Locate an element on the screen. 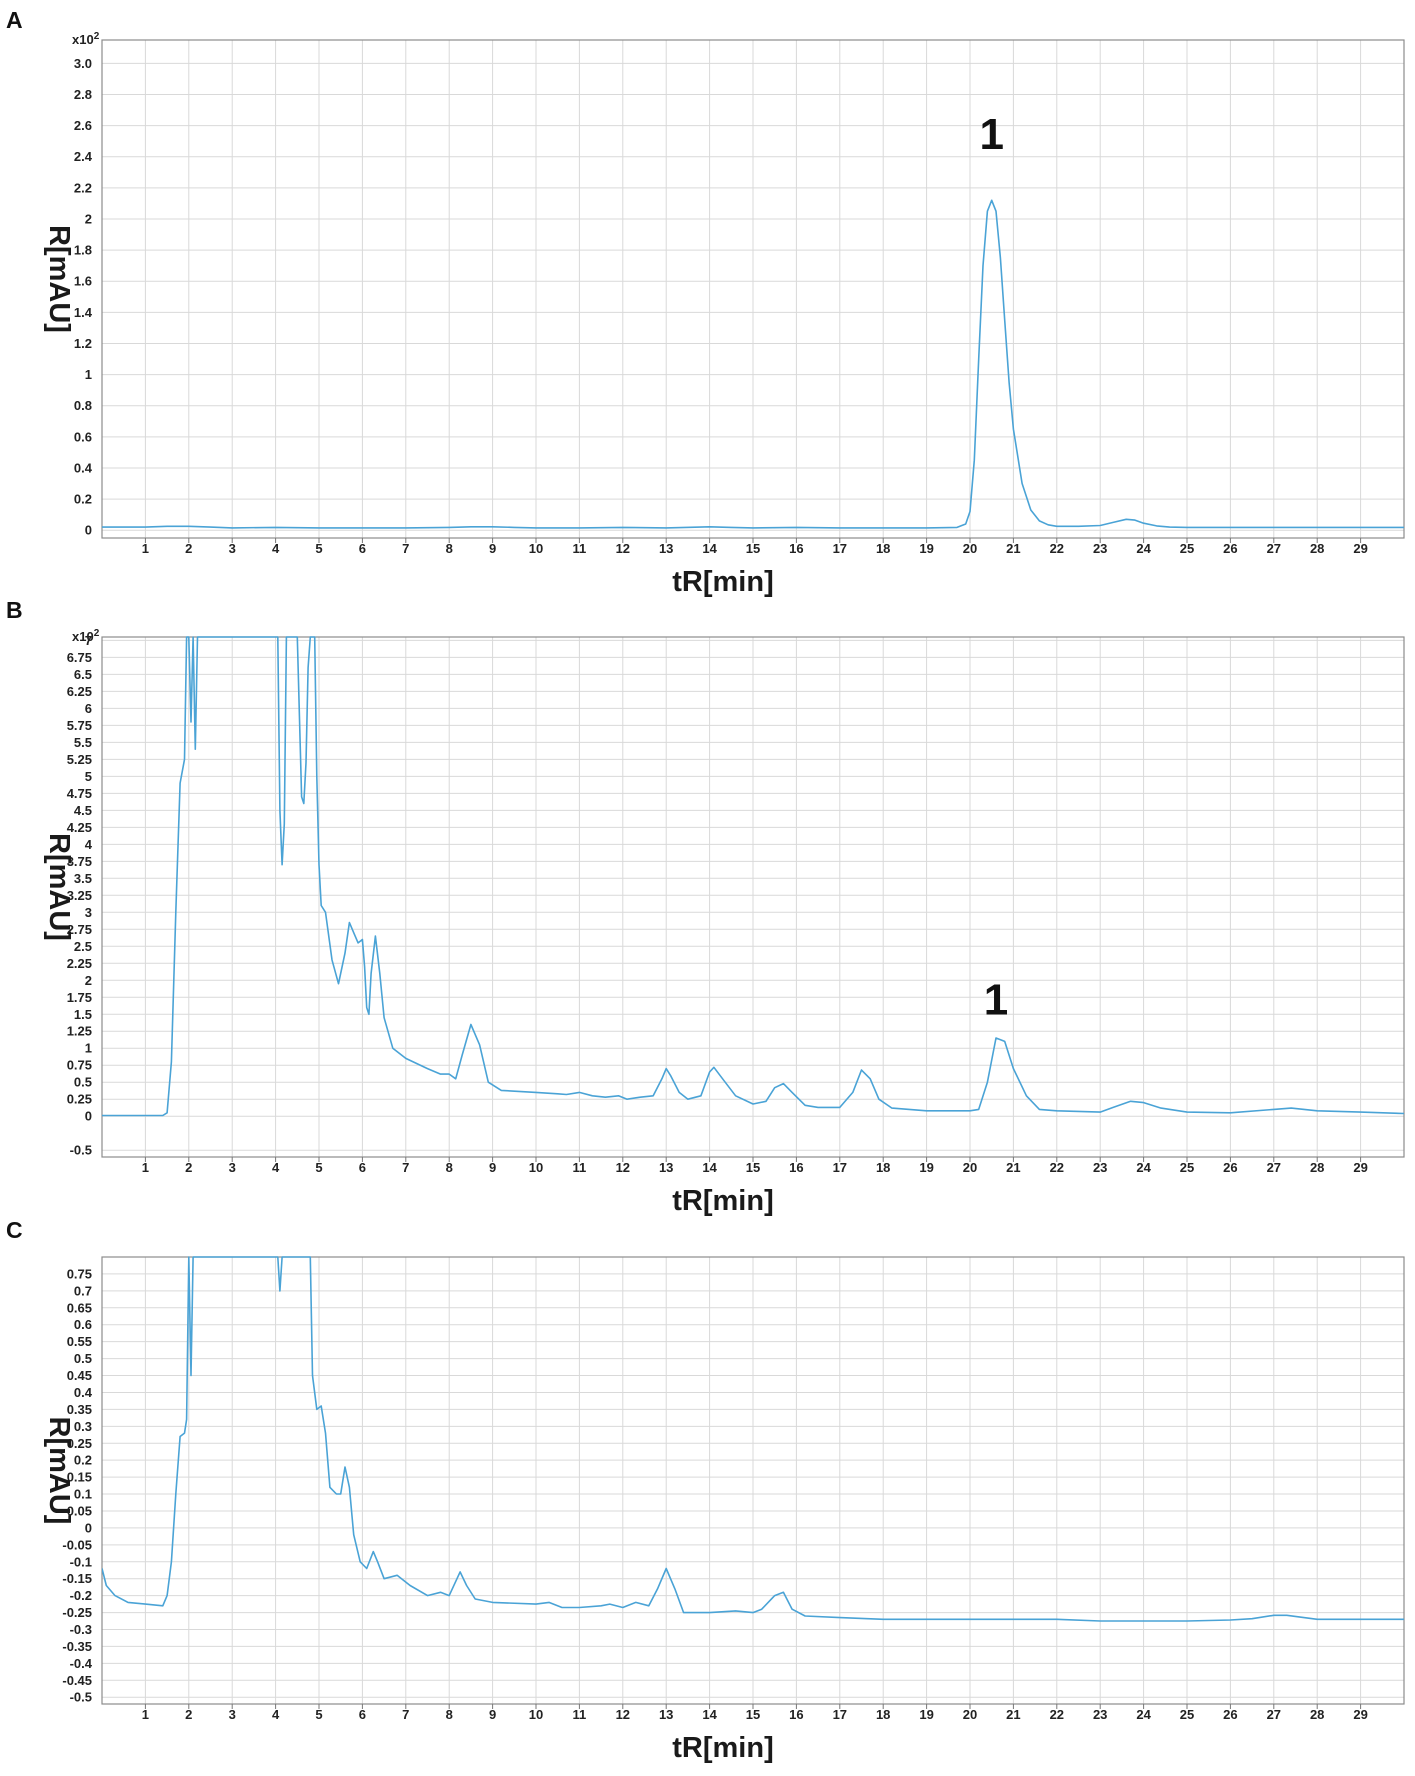 This screenshot has height=1776, width=1415. peak-label: 1 is located at coordinates (996, 999).